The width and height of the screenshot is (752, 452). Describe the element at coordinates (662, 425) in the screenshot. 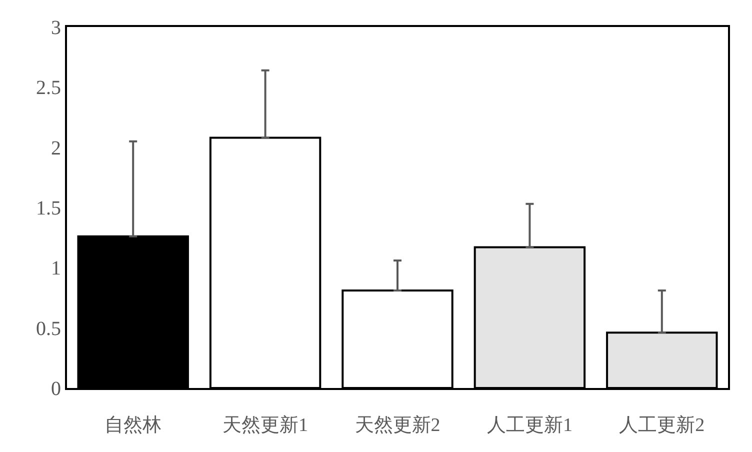

I see `x-tick-label: 人工更新2` at that location.